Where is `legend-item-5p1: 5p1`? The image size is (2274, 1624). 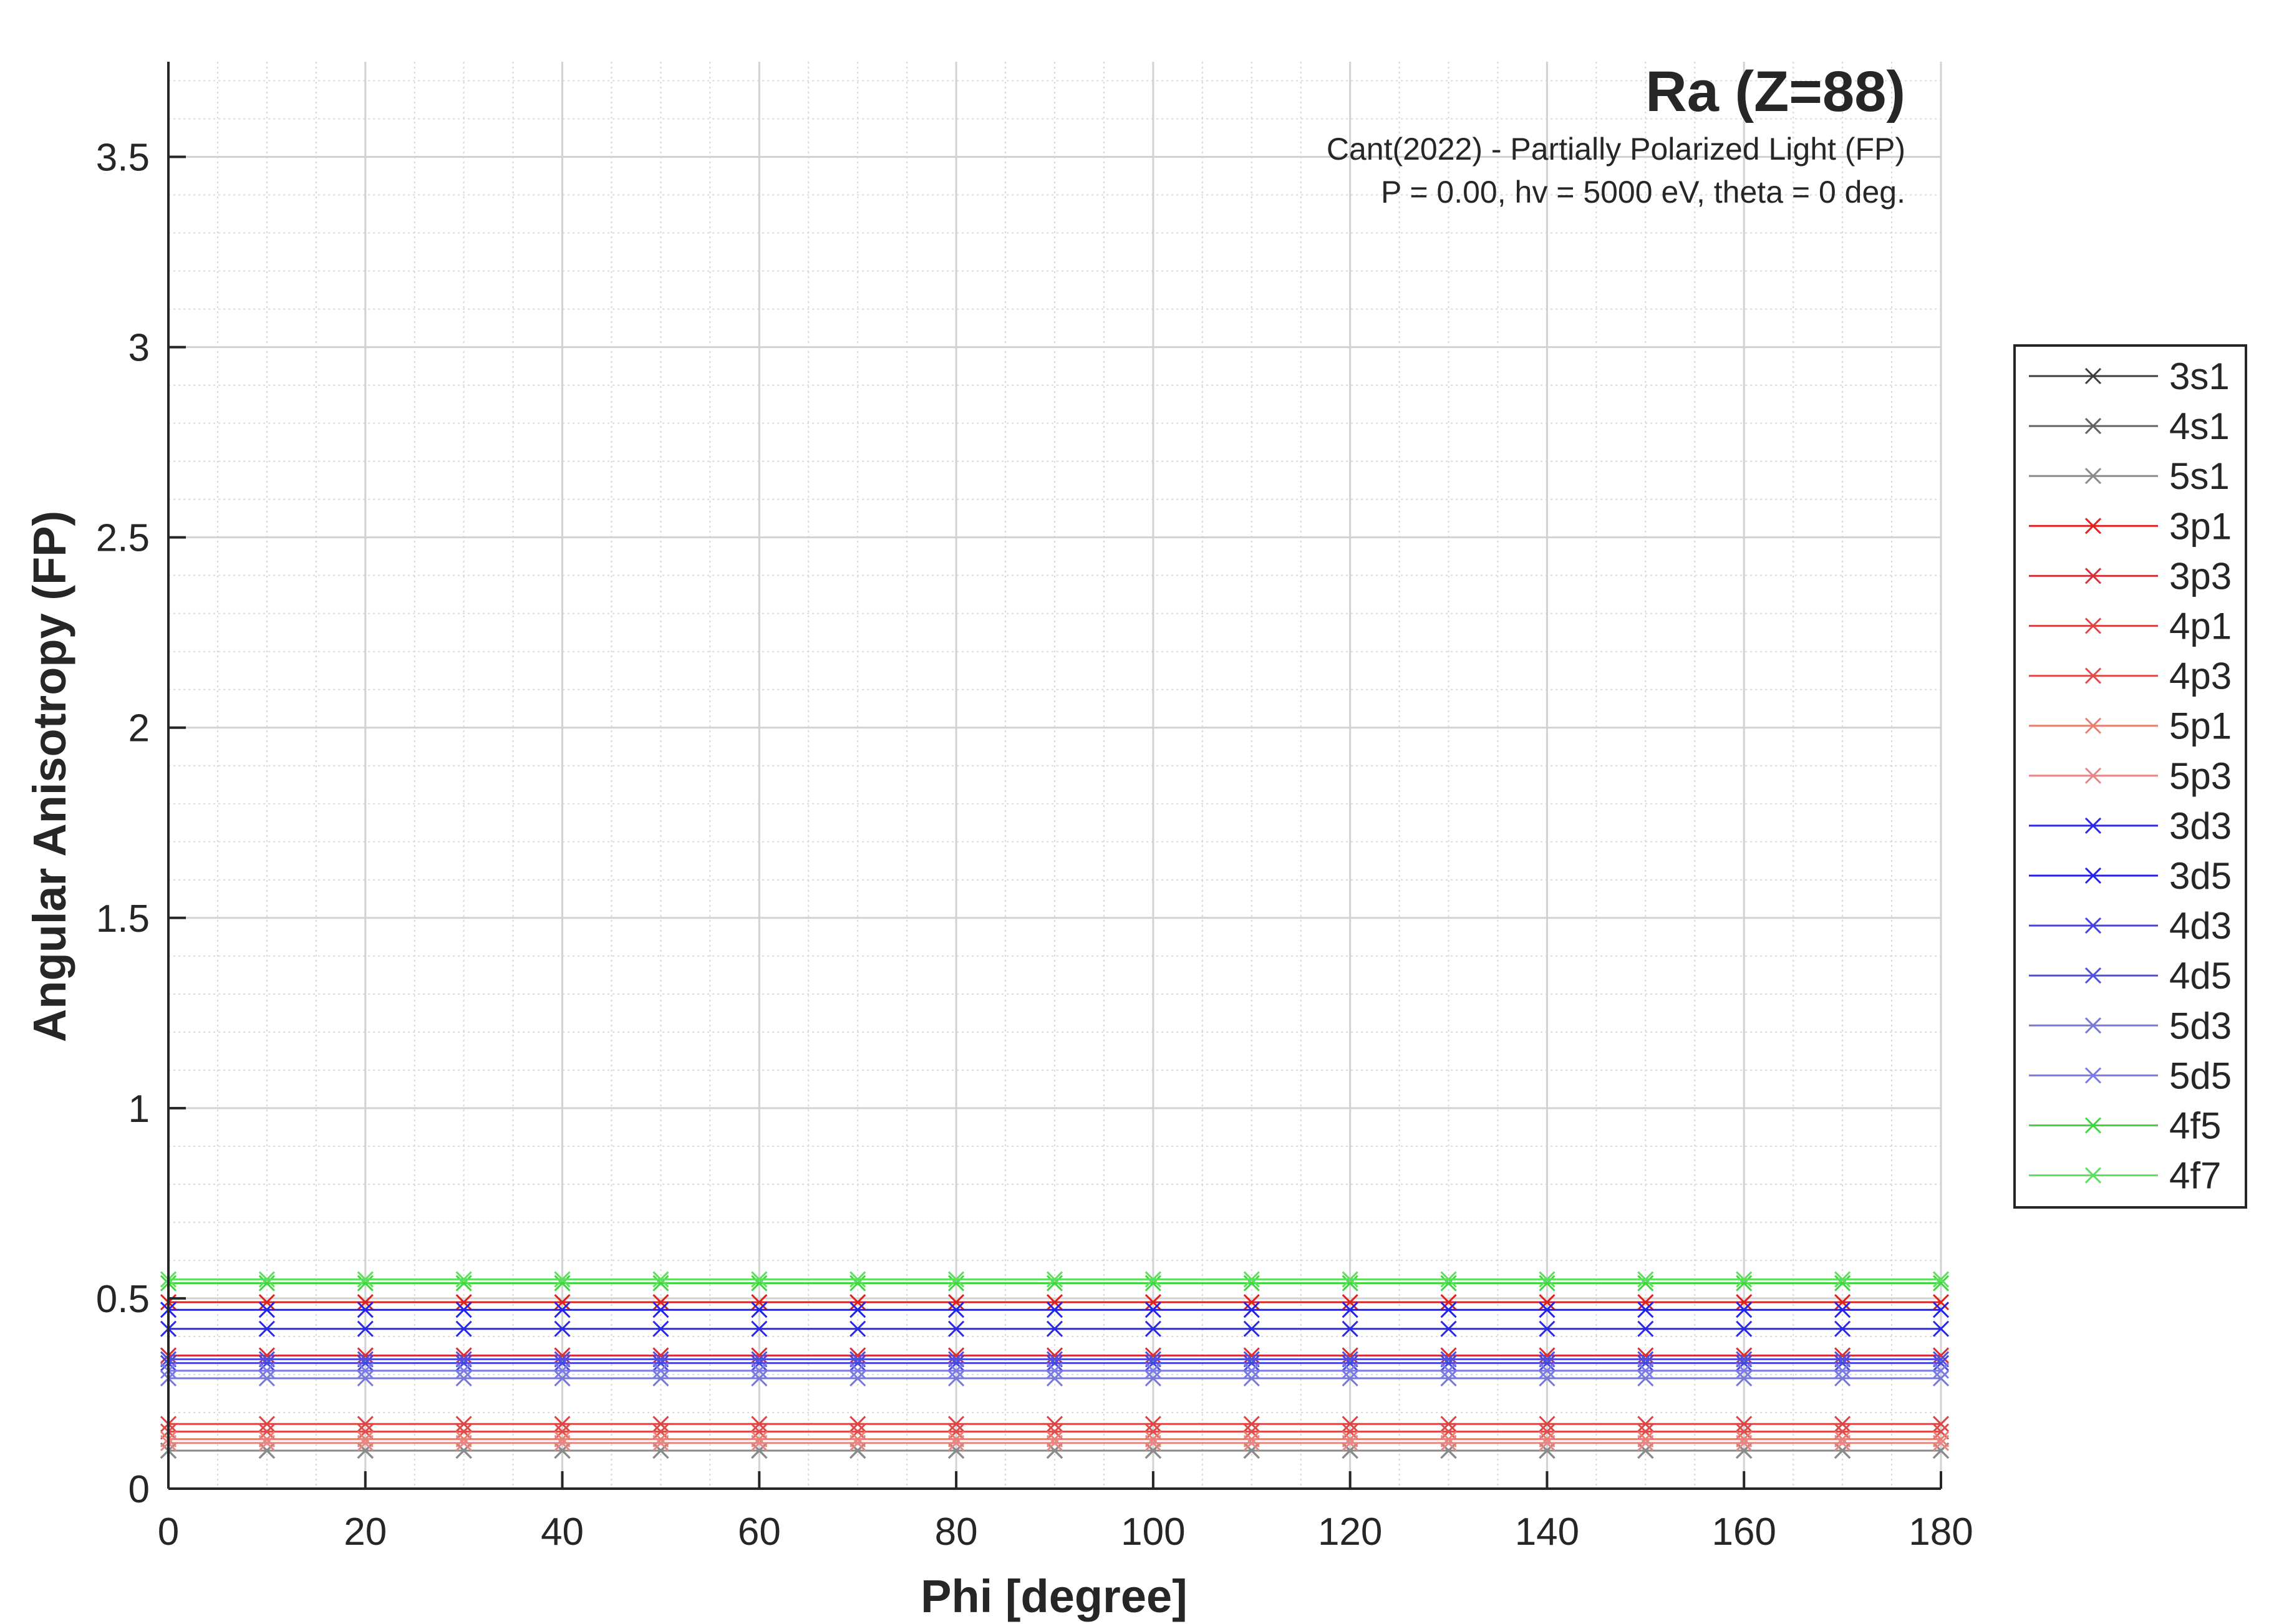
legend-item-5p1: 5p1 is located at coordinates (2130, 726).